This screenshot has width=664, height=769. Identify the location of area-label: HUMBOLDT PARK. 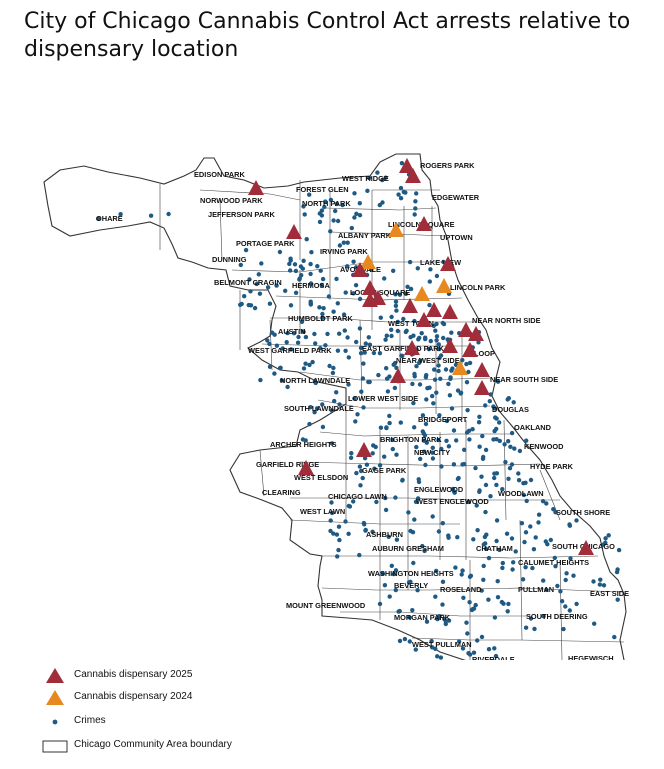
(320, 318).